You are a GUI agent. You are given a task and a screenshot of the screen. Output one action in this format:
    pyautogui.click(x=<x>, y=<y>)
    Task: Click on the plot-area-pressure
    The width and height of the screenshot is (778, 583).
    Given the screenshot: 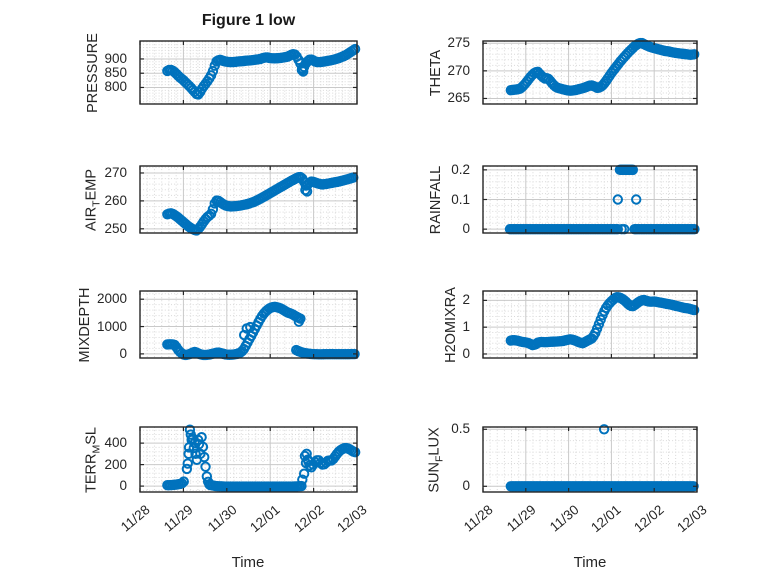 What is the action you would take?
    pyautogui.click(x=250, y=72)
    